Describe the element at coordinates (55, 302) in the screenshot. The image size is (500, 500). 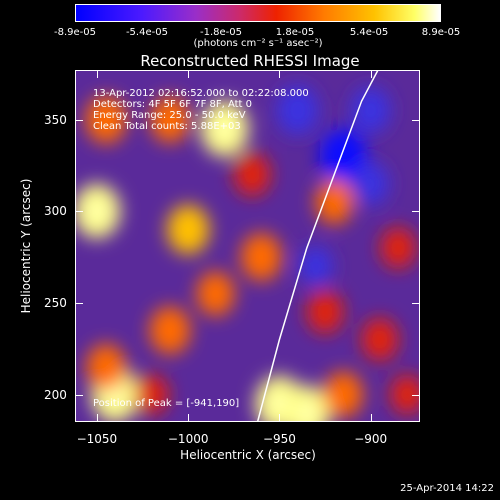
I see `y-tick-label: 250` at that location.